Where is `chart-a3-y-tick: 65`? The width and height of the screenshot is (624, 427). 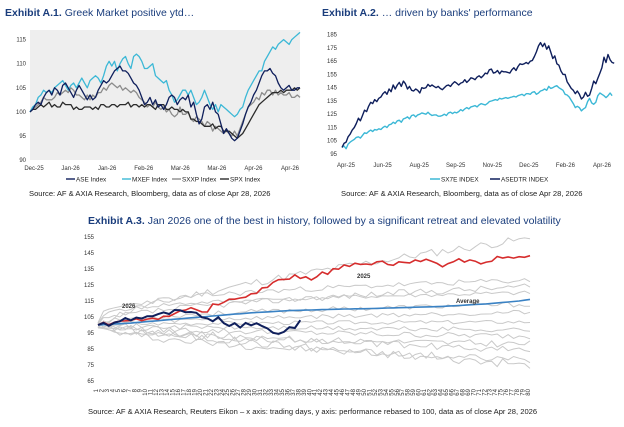 chart-a3-y-tick: 65 is located at coordinates (90, 382).